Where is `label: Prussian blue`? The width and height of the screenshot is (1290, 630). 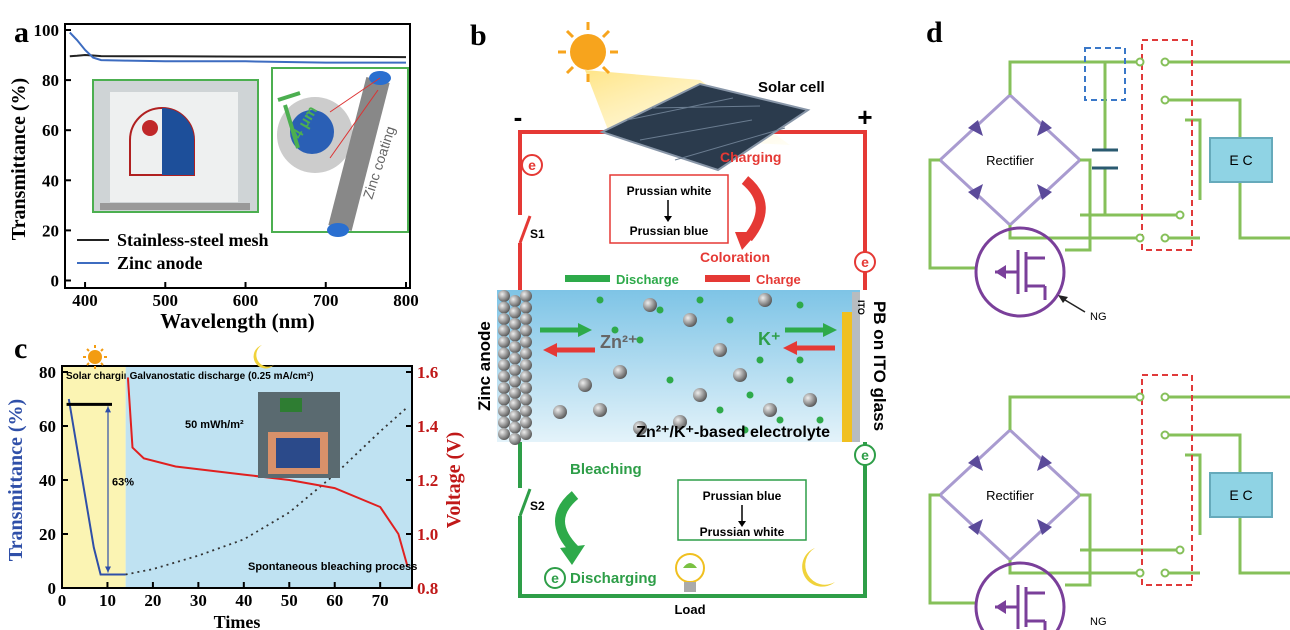 label: Prussian blue is located at coordinates (669, 231).